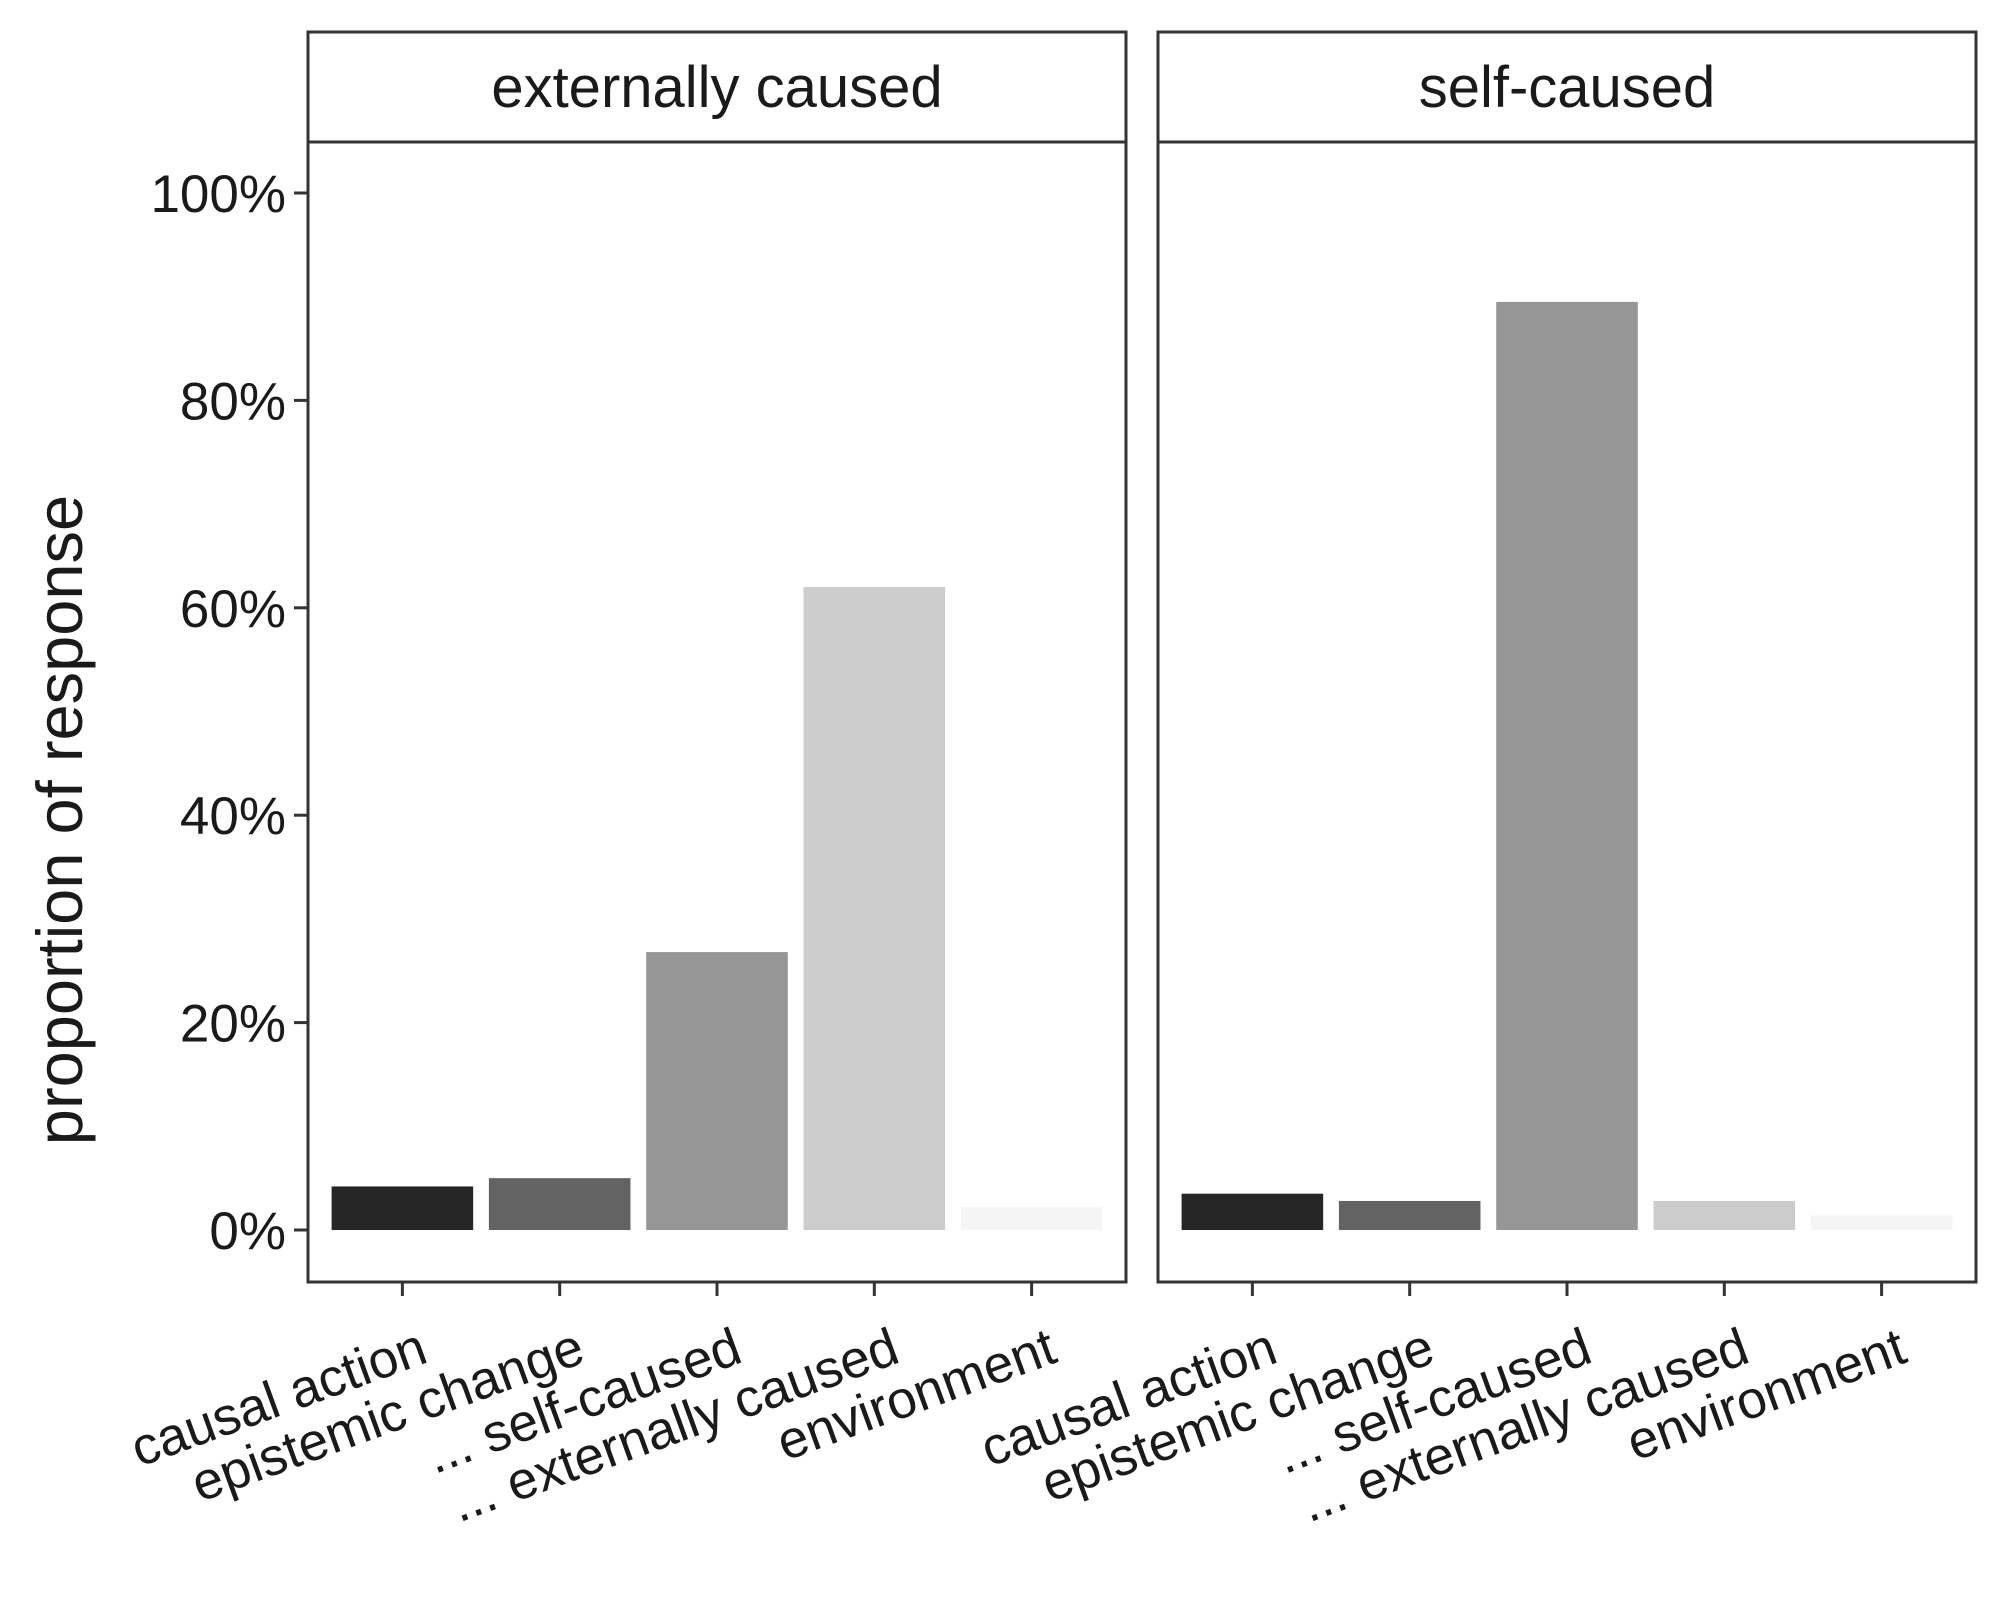 This screenshot has width=2000, height=1600. What do you see at coordinates (233, 1024) in the screenshot?
I see `y-tick-label: 20%` at bounding box center [233, 1024].